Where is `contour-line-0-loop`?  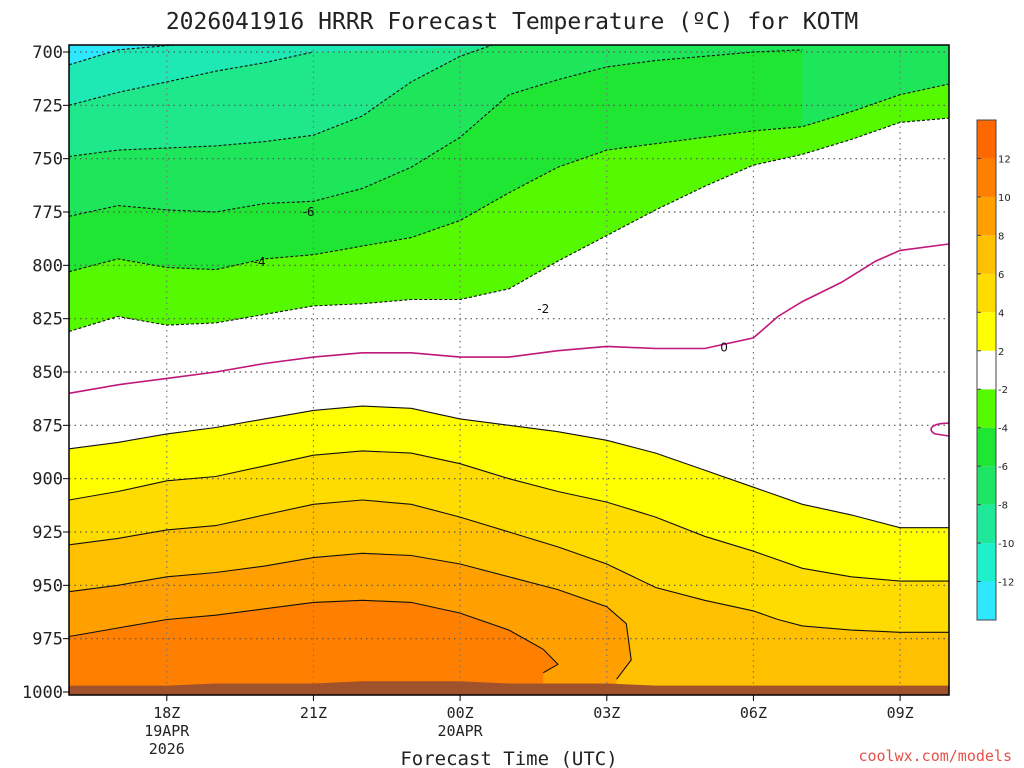
contour-line-0-loop is located at coordinates (939, 429).